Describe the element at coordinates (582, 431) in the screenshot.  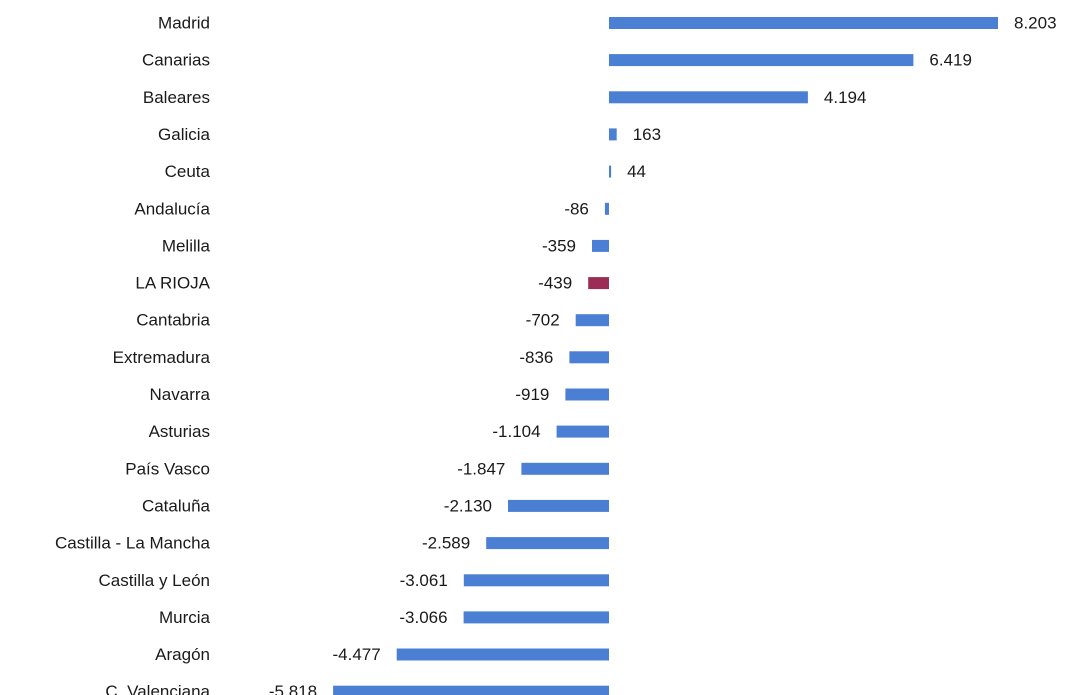
I see `bar-asturias` at that location.